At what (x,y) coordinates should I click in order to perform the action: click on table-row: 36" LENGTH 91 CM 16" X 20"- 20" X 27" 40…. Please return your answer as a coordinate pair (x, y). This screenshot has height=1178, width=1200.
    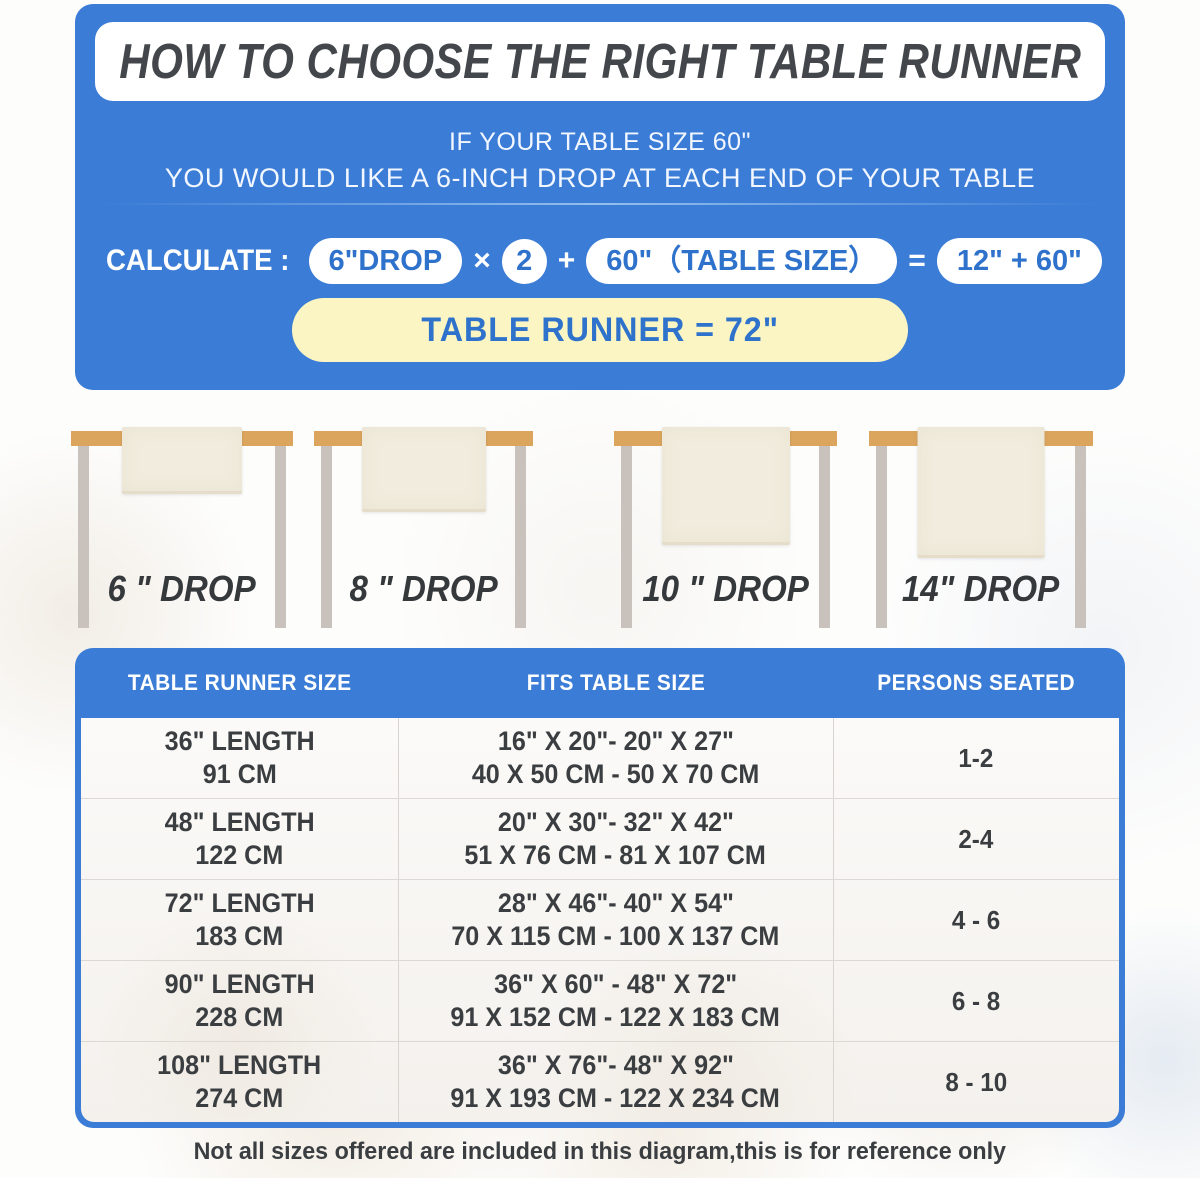
    Looking at the image, I should click on (600, 758).